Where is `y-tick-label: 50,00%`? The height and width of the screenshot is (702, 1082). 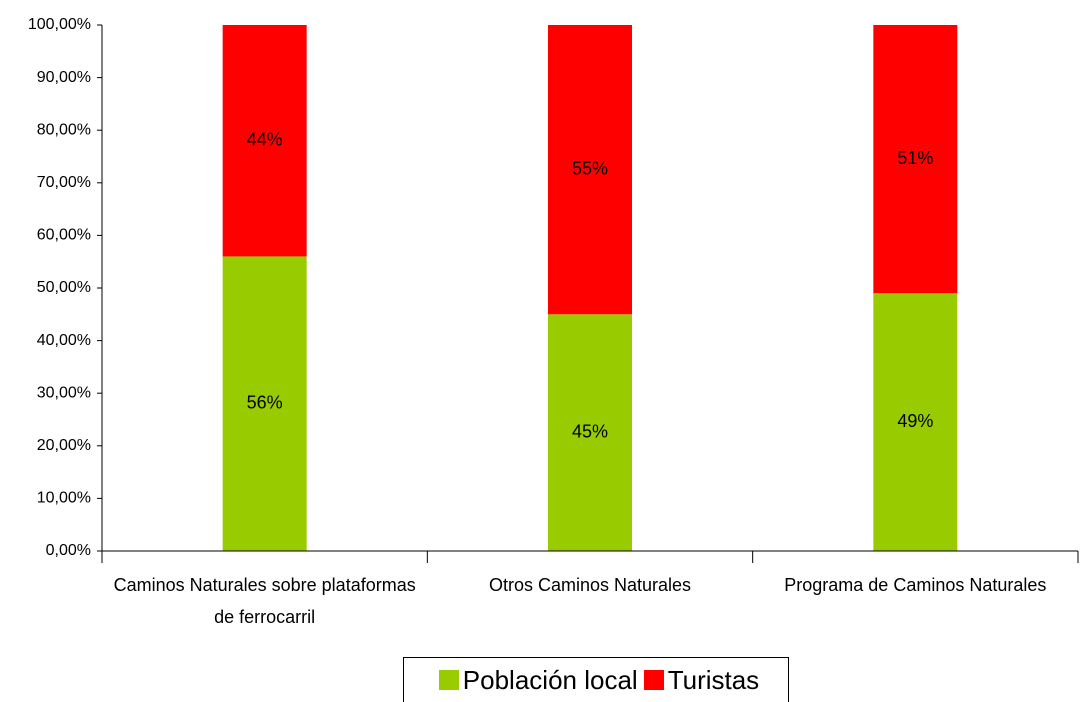
y-tick-label: 50,00% is located at coordinates (64, 287).